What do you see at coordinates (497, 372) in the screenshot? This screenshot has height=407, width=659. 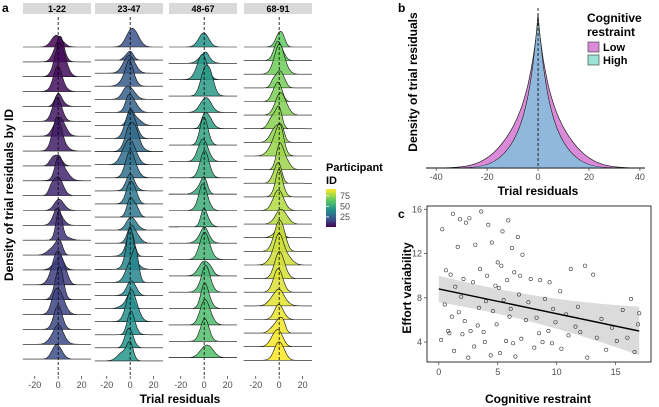 I see `x-tick-label: 5` at bounding box center [497, 372].